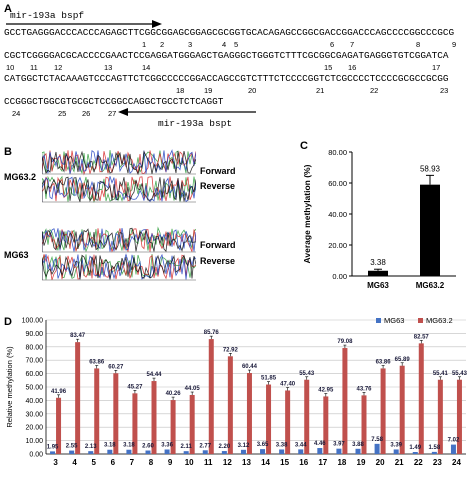  What do you see at coordinates (239, 114) in the screenshot?
I see `site-numbers-line-4: 24 25 26 27` at bounding box center [239, 114].